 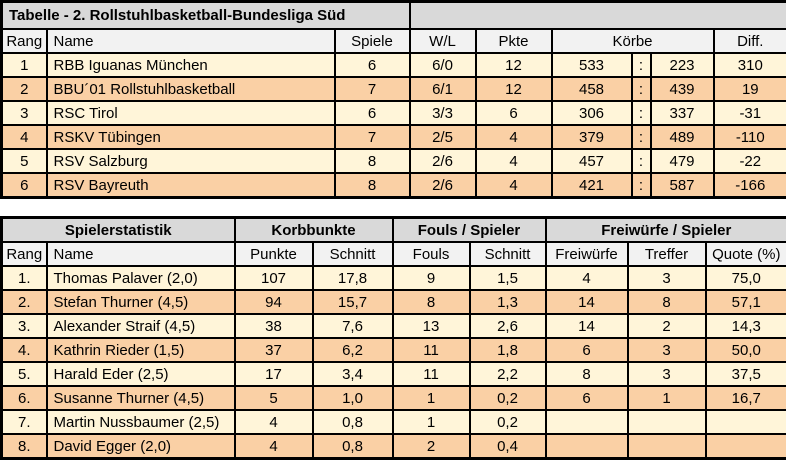 What do you see at coordinates (191, 89) in the screenshot?
I see `team-name-cell: BBU´01 Rollstuhlbasketball` at bounding box center [191, 89].